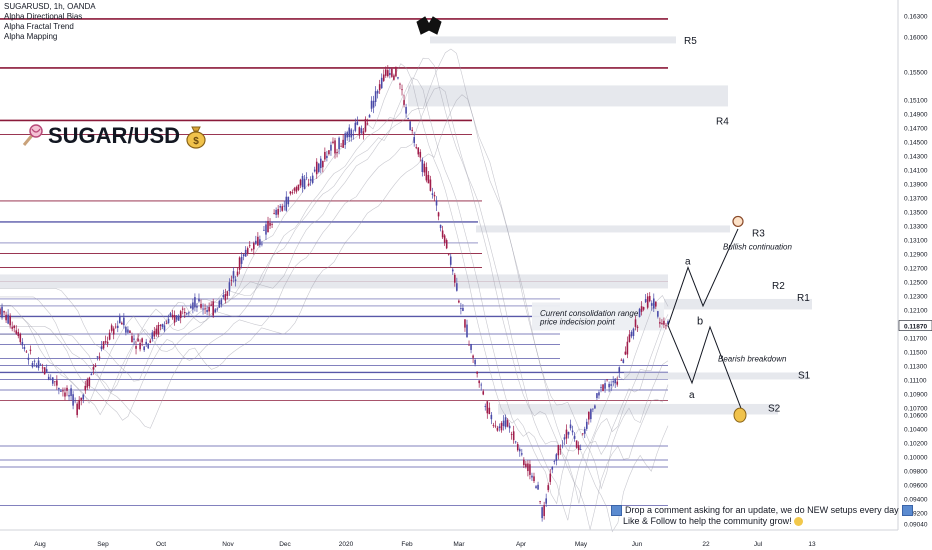 Image resolution: width=932 pixels, height=550 pixels. I want to click on x-tick-label: Dec, so click(285, 544).